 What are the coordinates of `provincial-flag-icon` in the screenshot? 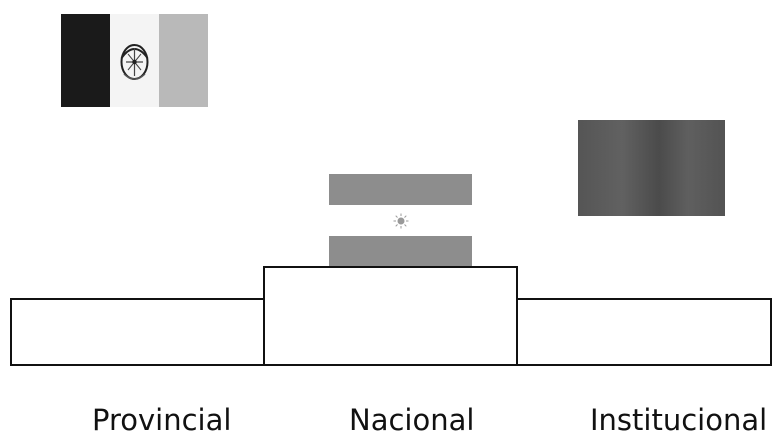 It's located at (134, 60).